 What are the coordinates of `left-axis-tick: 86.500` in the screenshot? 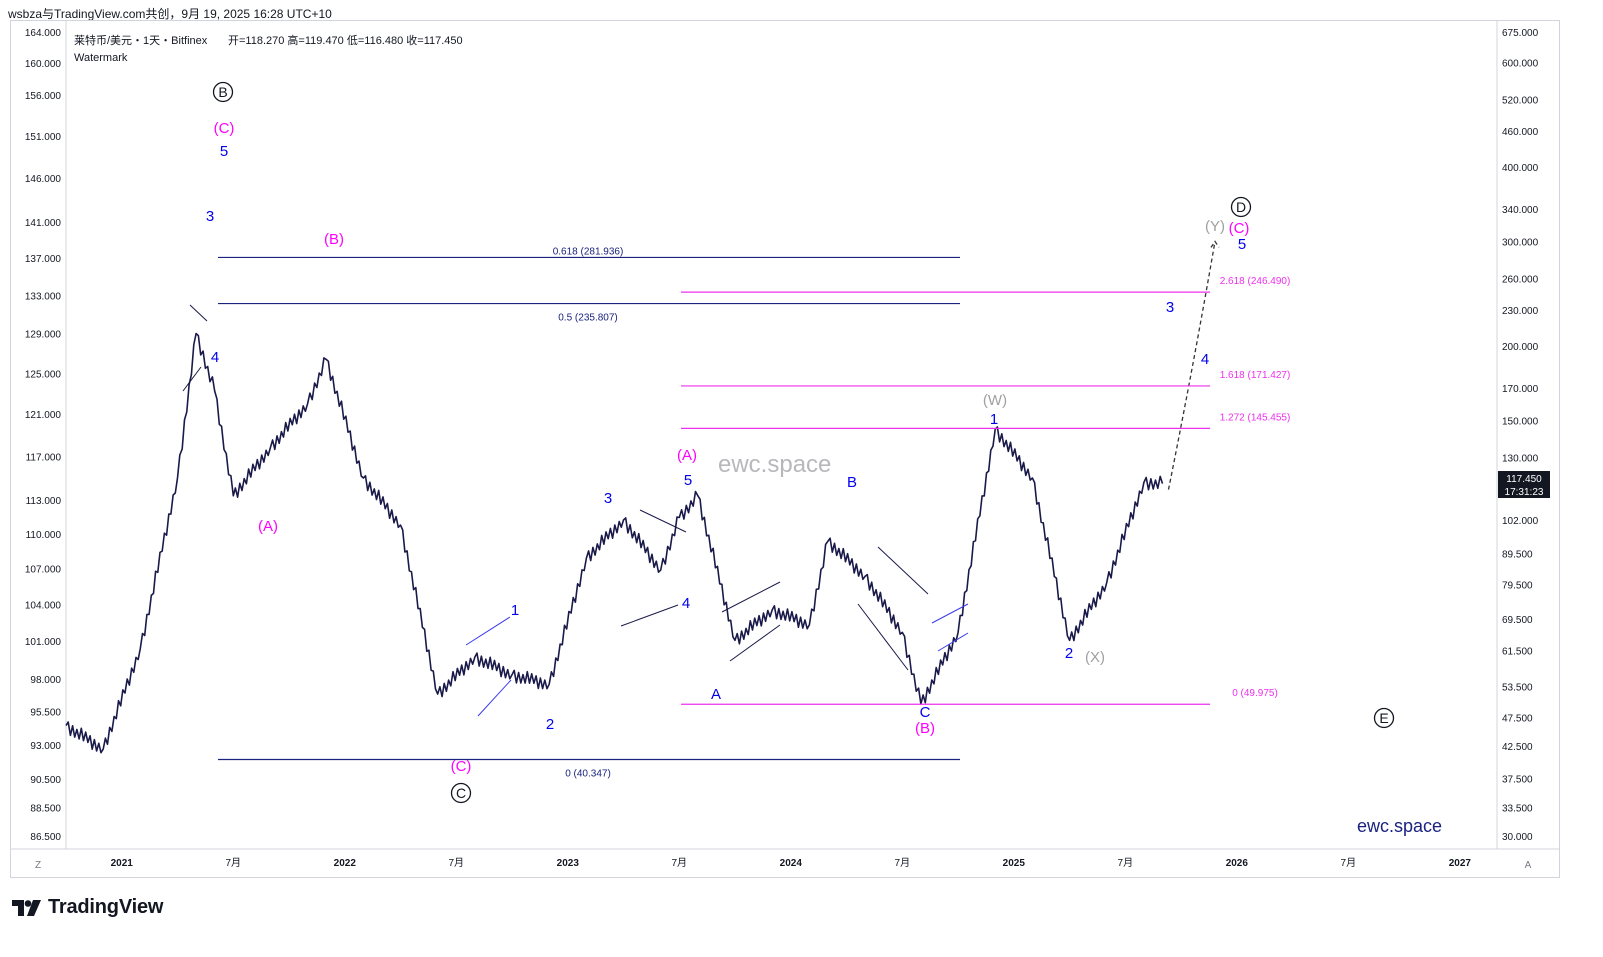 It's located at (45, 837).